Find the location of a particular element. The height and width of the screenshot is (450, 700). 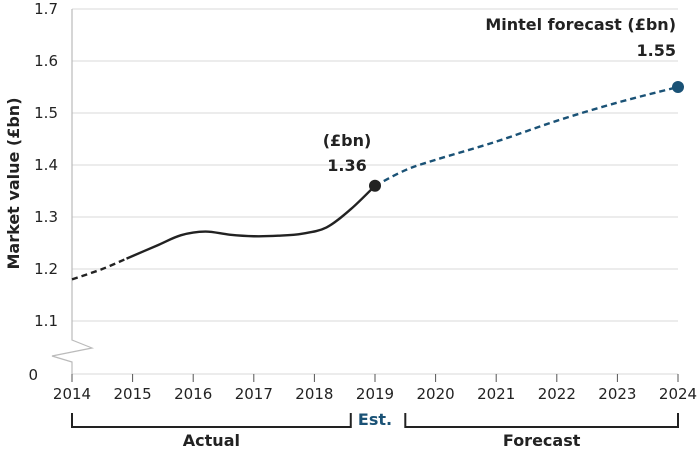

annotation-2019-unit: (£bn) is located at coordinates (347, 140).